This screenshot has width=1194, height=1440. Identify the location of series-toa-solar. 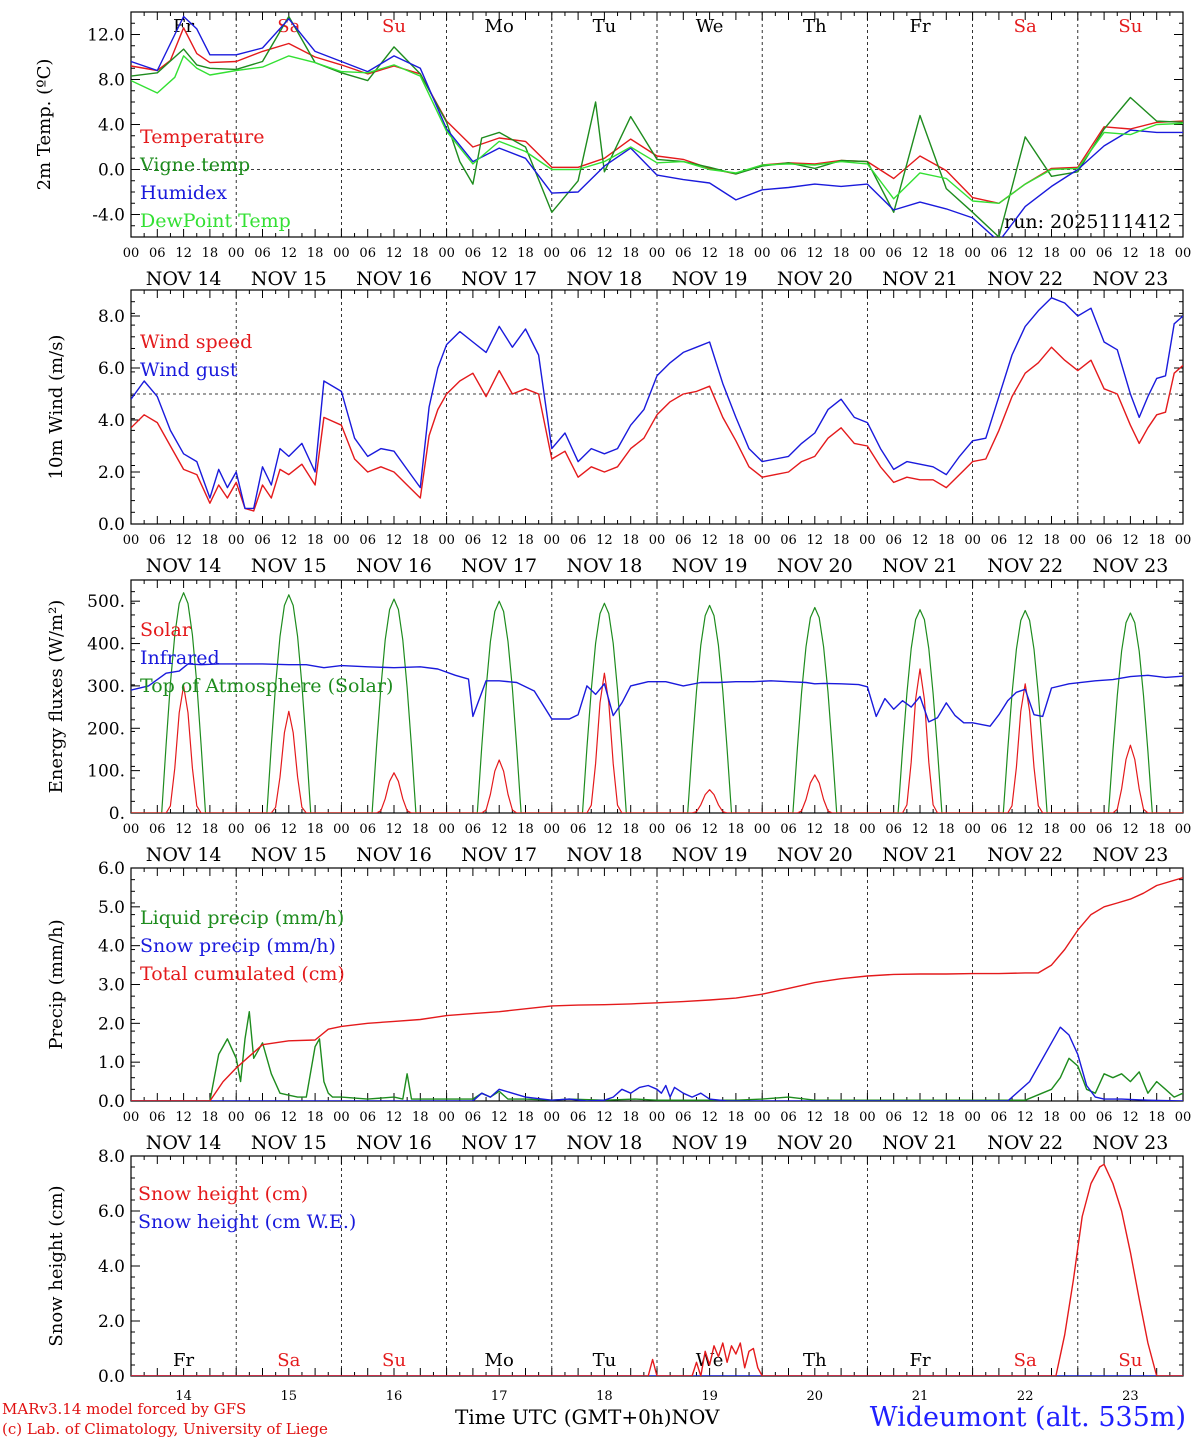
(657, 702).